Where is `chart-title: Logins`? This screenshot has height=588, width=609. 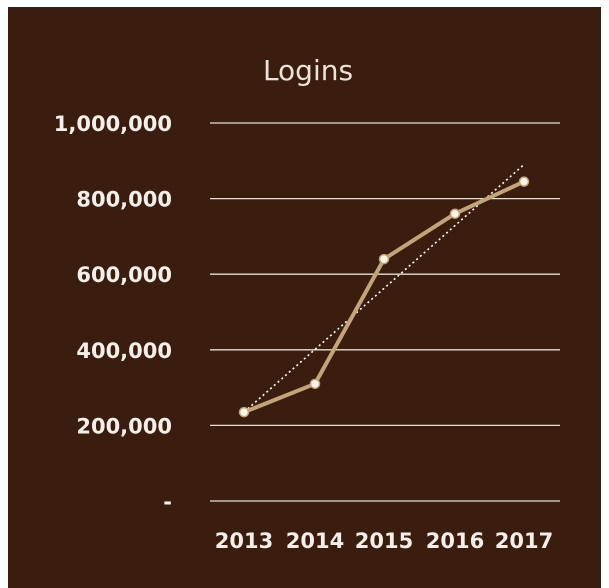 chart-title: Logins is located at coordinates (308, 70).